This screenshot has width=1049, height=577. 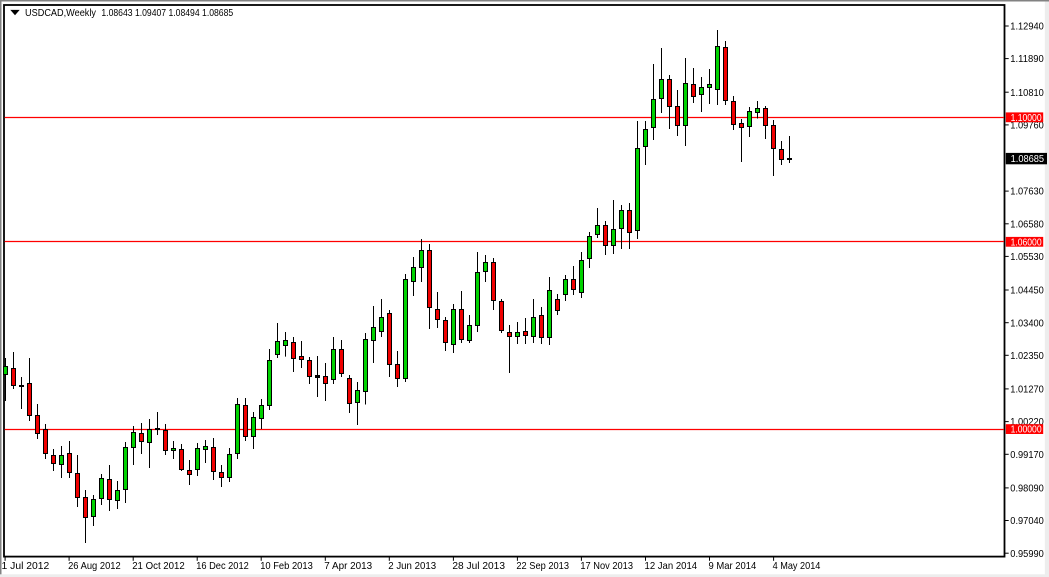 I want to click on svg-text: 1 Jul 2012, so click(x=26, y=566).